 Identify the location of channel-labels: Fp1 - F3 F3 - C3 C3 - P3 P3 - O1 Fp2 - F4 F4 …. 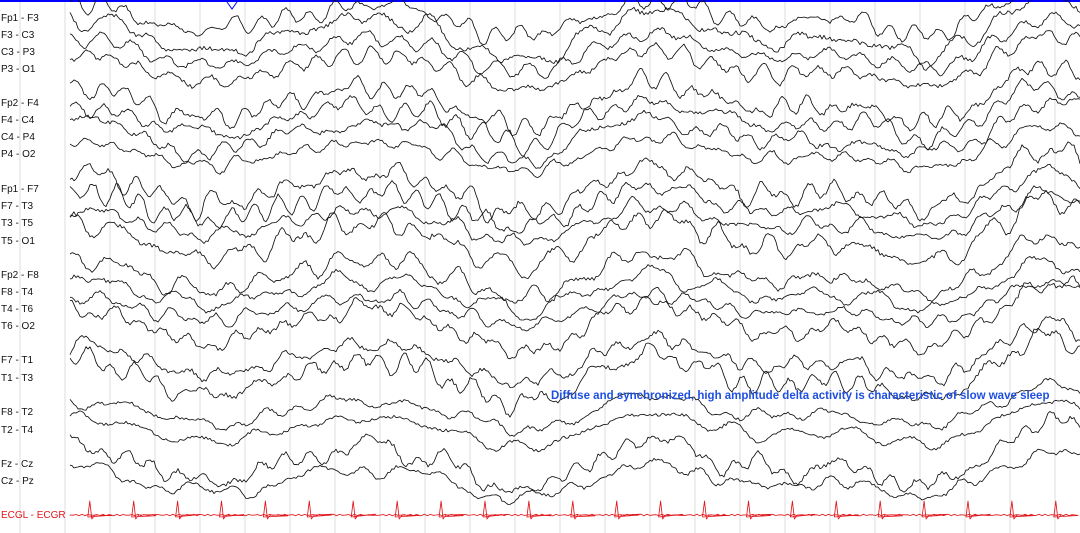
(33, 267).